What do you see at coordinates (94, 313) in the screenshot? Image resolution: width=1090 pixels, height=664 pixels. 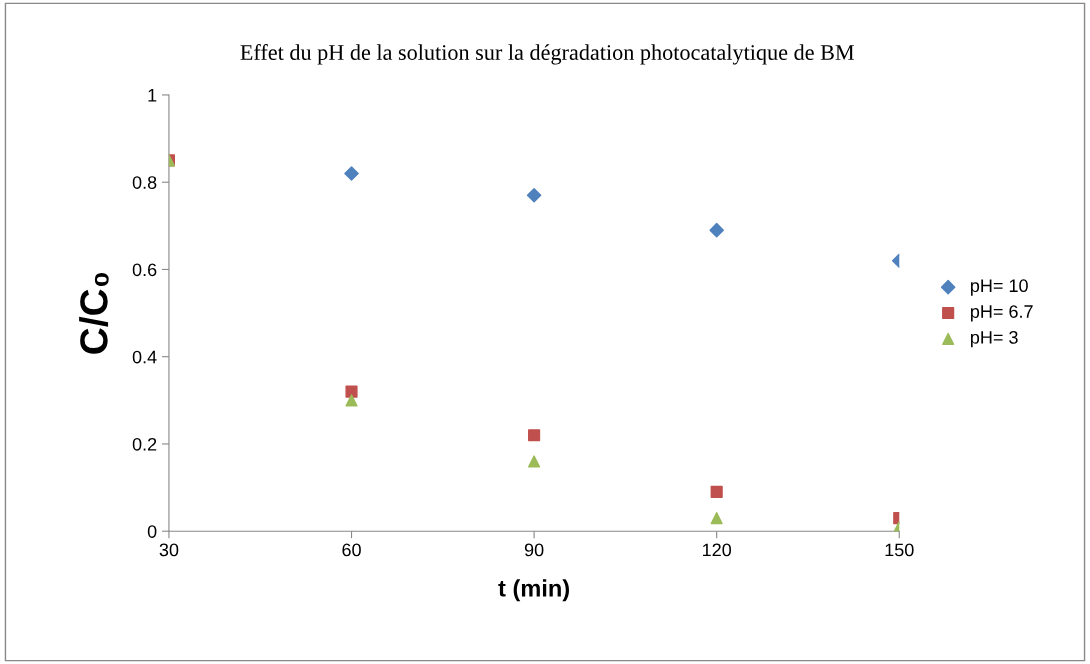 I see `y-axis-title: C/C₀` at bounding box center [94, 313].